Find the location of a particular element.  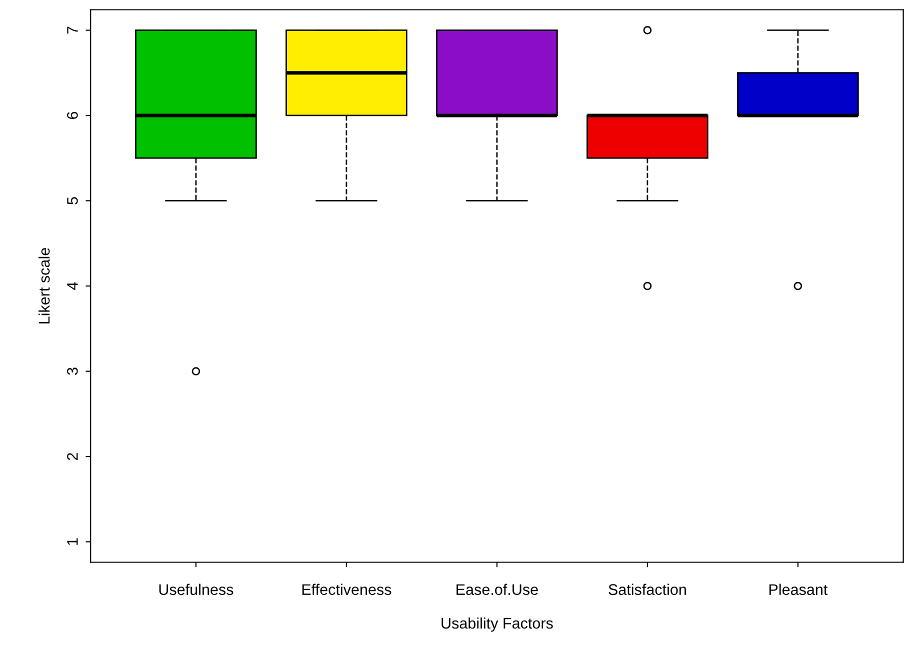

y-axis-title: Likert scale is located at coordinates (44, 286).